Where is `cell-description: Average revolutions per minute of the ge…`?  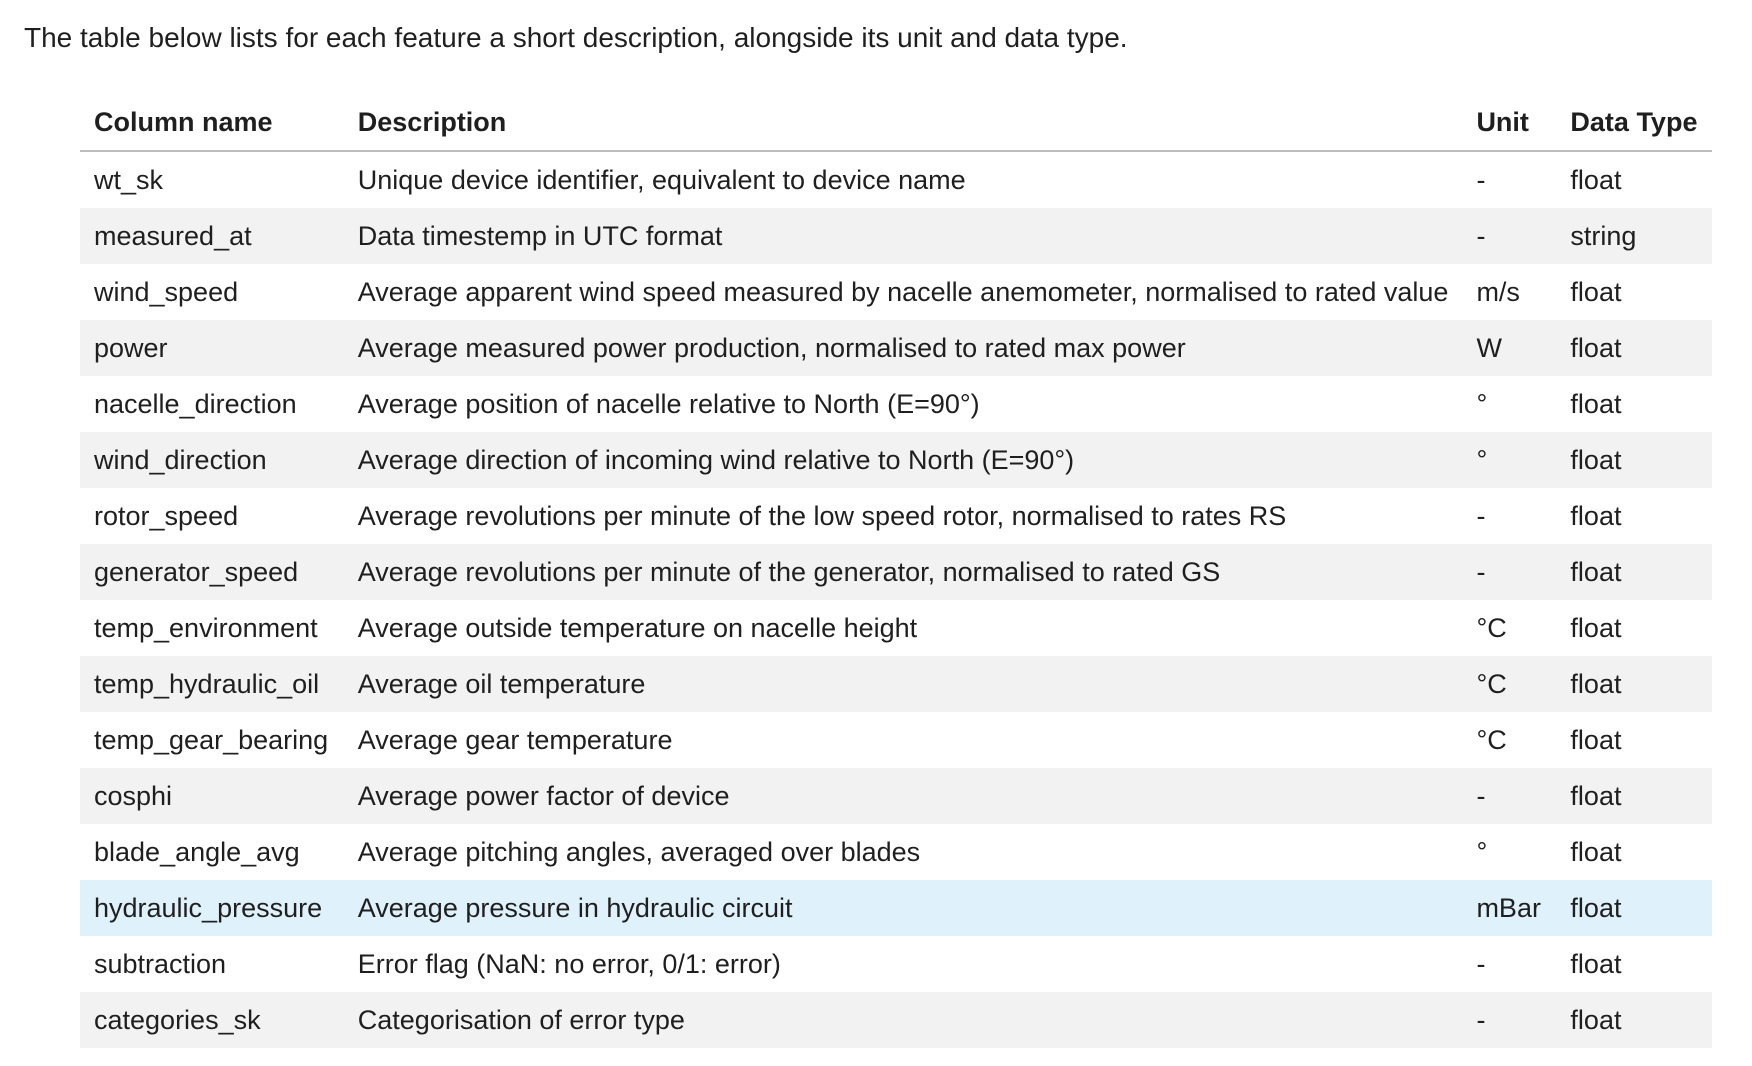 cell-description: Average revolutions per minute of the ge… is located at coordinates (903, 572).